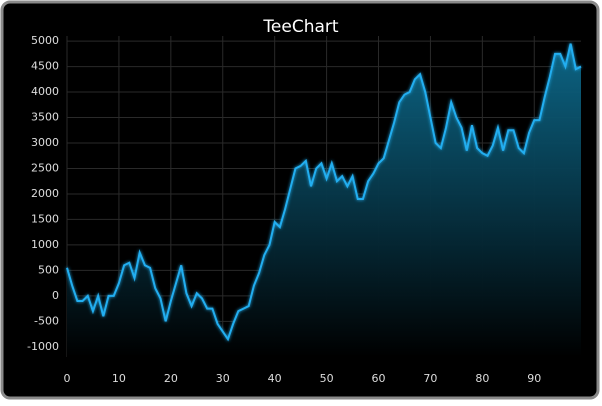 The width and height of the screenshot is (602, 406). Describe the element at coordinates (67, 378) in the screenshot. I see `x-tick-label: 0` at that location.